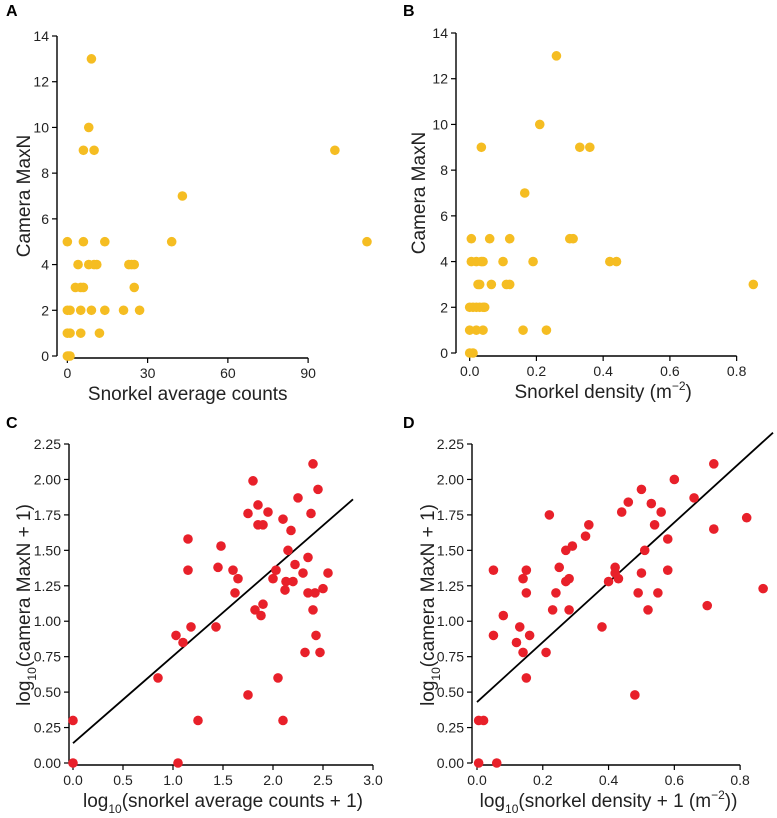  Describe the element at coordinates (41, 82) in the screenshot. I see `y-tick-label-a: 12` at that location.